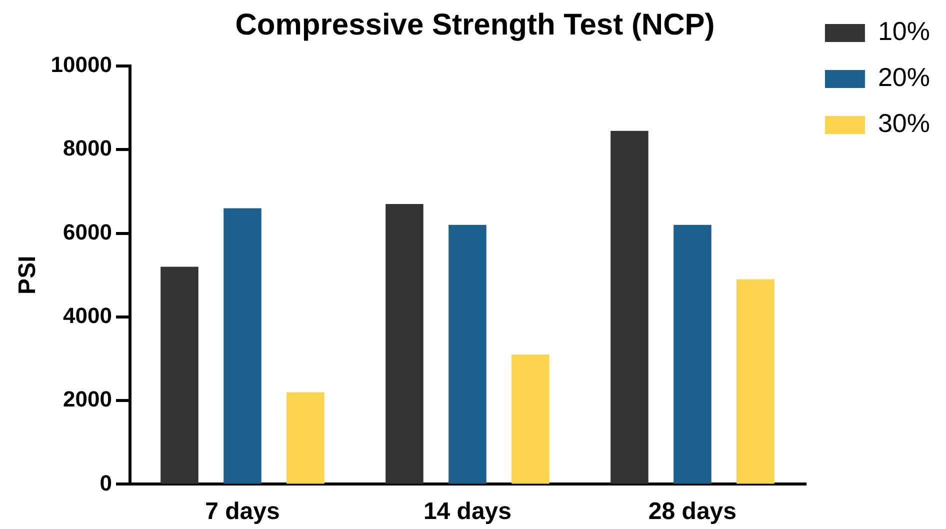 The height and width of the screenshot is (529, 946). I want to click on y-tick-label: 4000, so click(87, 315).